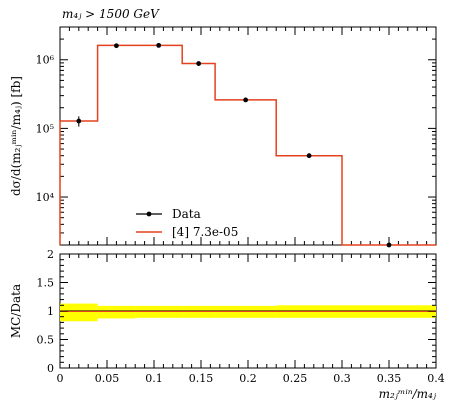 Image resolution: width=450 pixels, height=404 pixels. I want to click on x-tick-label: 0.25, so click(295, 378).